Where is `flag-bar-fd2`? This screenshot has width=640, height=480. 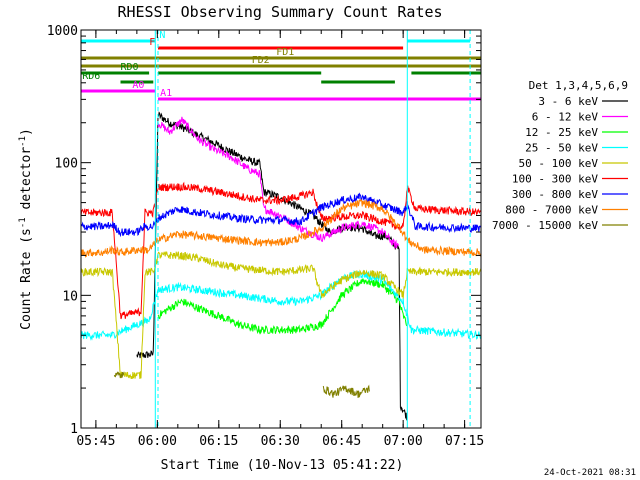 flag-bar-fd2 is located at coordinates (281, 66).